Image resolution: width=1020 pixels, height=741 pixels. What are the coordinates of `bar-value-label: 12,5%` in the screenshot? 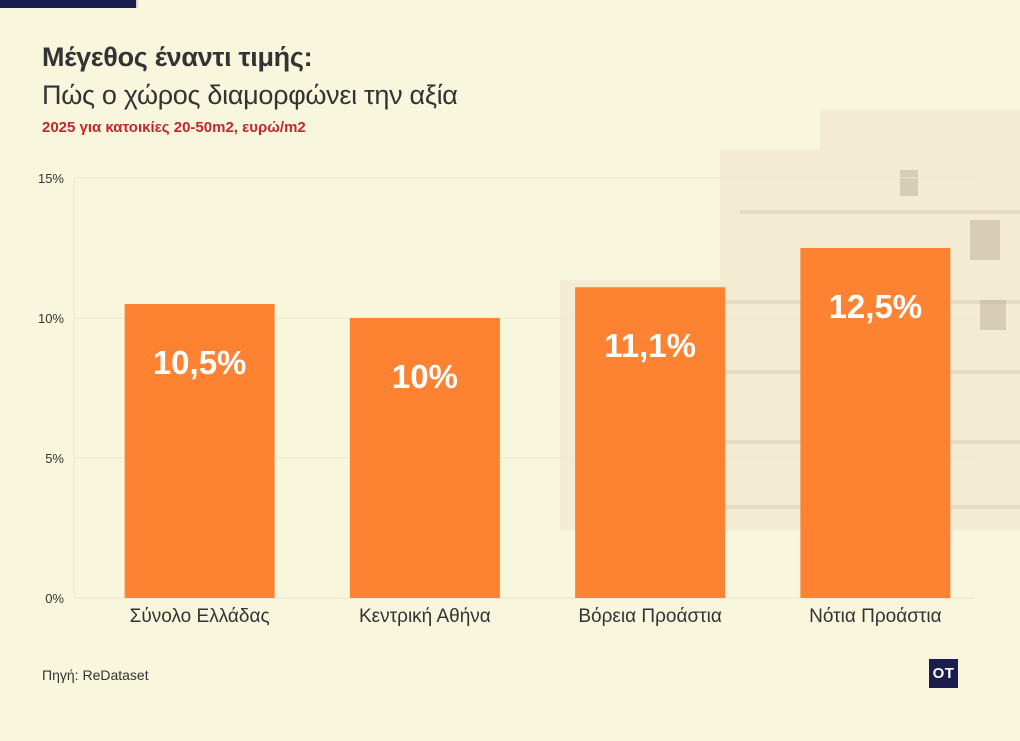 It's located at (876, 306).